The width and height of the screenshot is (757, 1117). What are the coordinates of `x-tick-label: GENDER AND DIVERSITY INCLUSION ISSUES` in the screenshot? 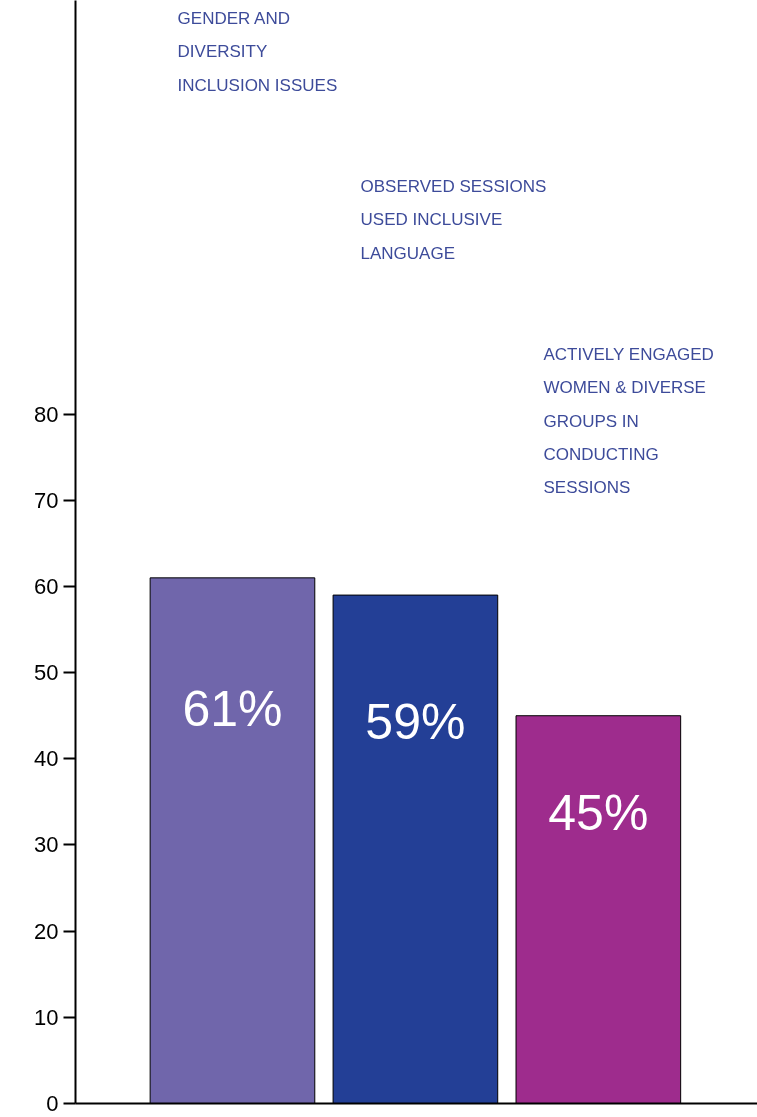 It's located at (257, 52).